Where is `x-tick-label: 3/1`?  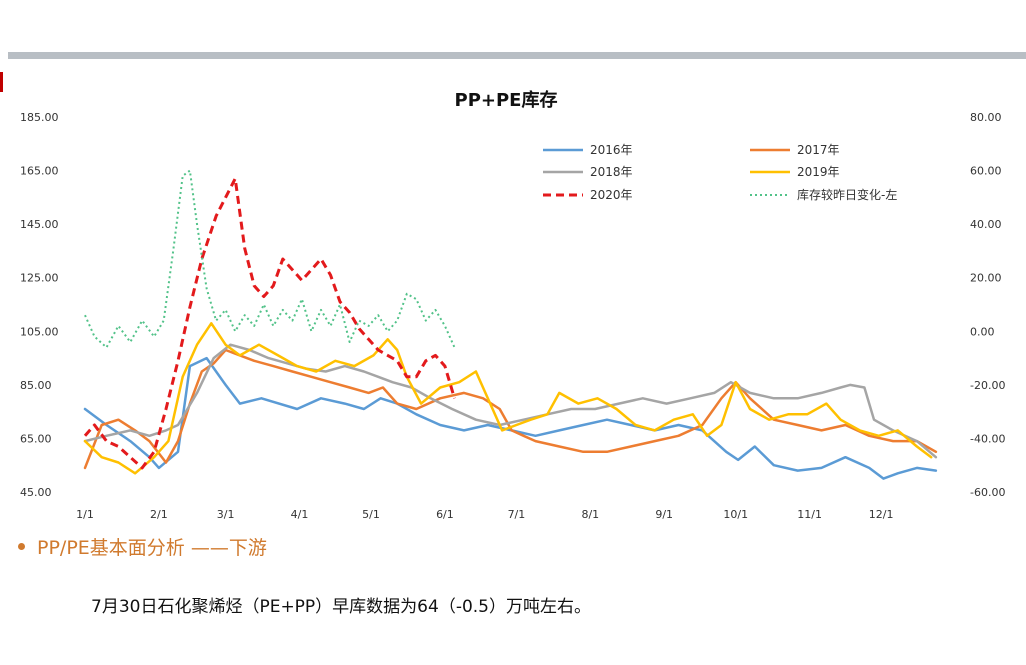
x-tick-label: 3/1 is located at coordinates (226, 514).